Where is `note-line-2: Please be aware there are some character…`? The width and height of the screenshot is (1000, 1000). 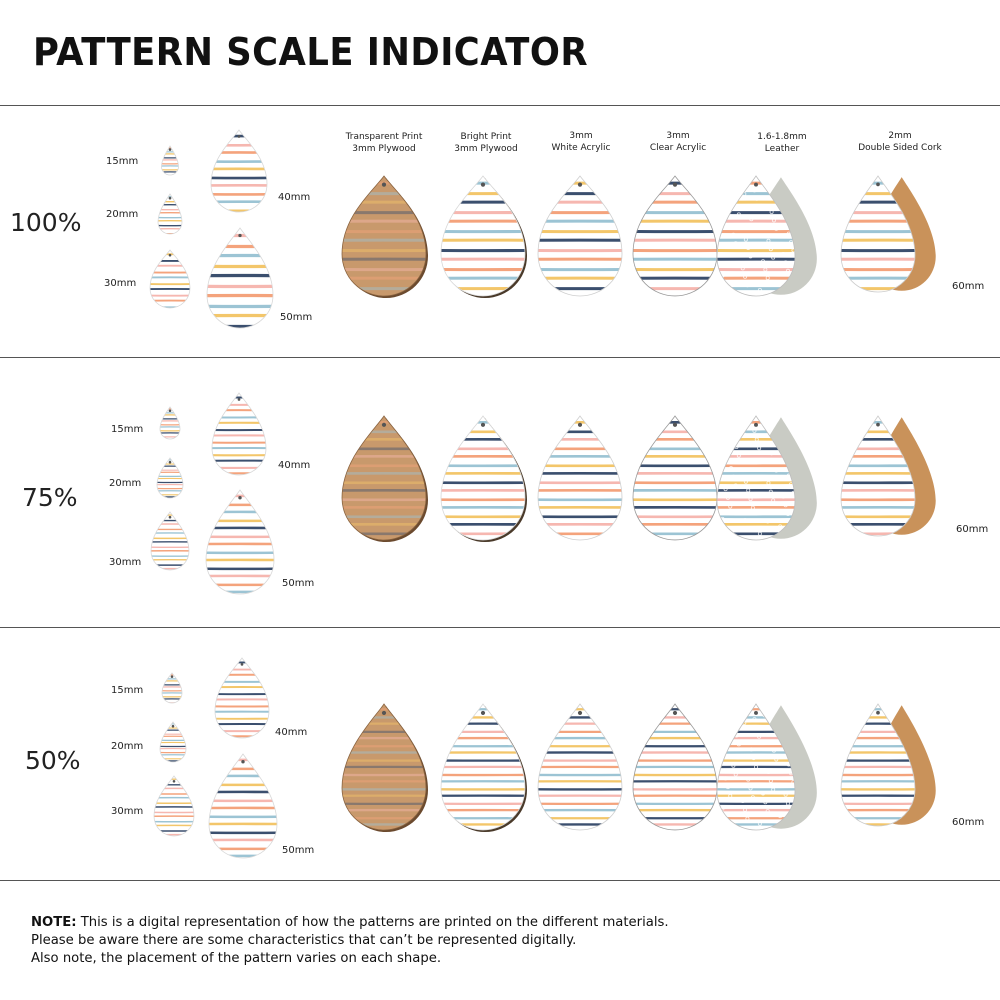 note-line-2: Please be aware there are some character… is located at coordinates (304, 940).